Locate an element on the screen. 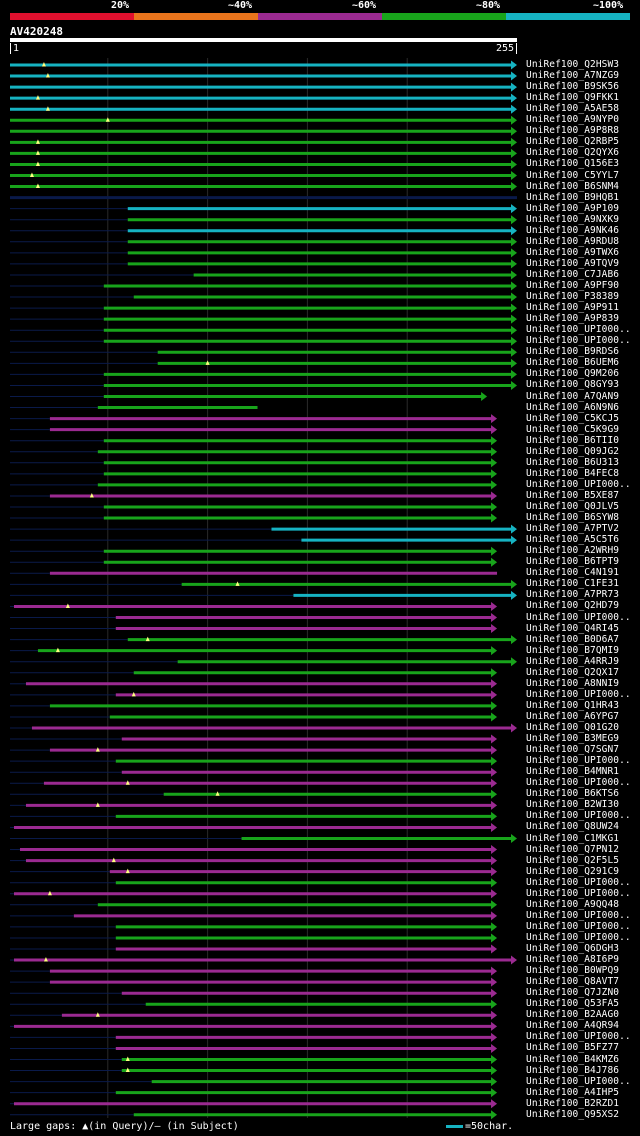 The image size is (640, 1136). hit-label: UniRef100_Q2RBP5 is located at coordinates (573, 142).